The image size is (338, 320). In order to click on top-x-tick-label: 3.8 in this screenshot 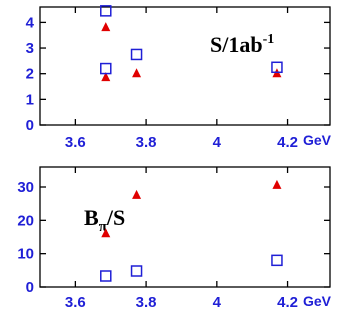, I will do `click(146, 142)`.